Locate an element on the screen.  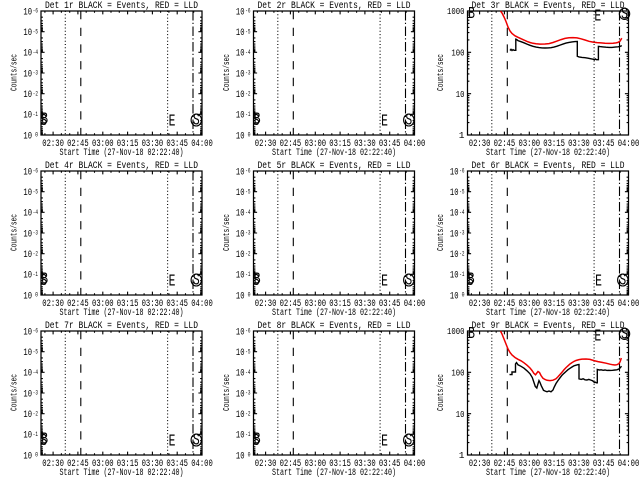
svg-text: 1 is located at coordinates (462, 455).